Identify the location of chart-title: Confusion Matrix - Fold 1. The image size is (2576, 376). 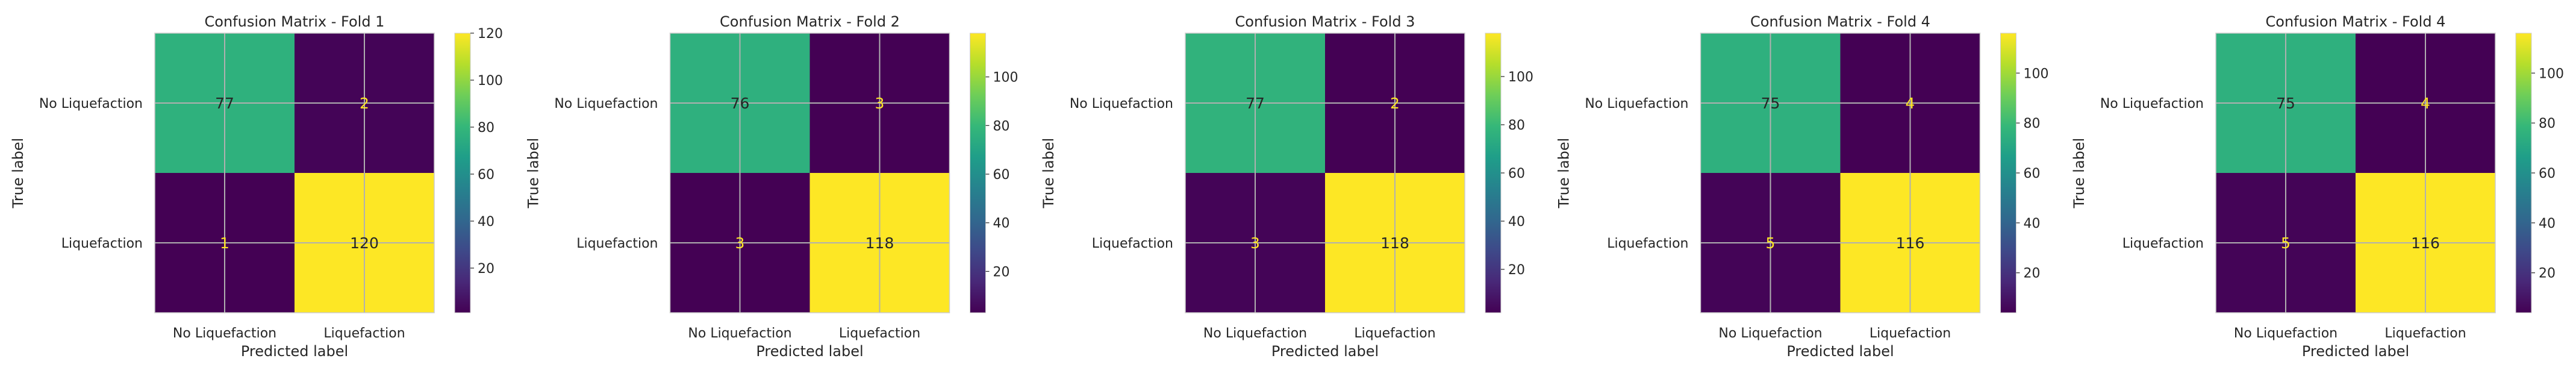
(295, 21).